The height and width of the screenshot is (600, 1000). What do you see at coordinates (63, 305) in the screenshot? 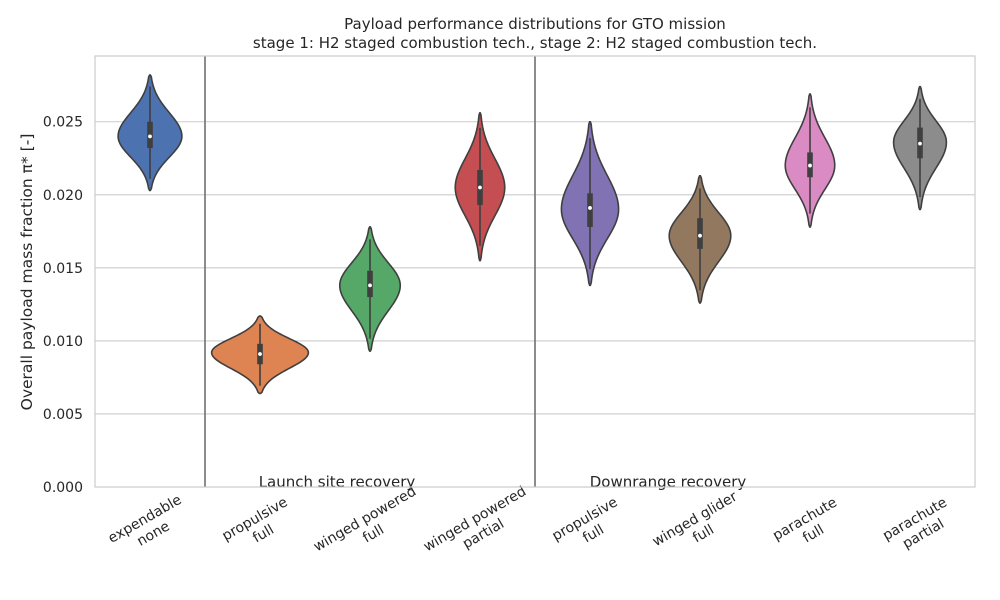
I see `y-ticks: 0.000 0.005 0.010 0.015 0.020 0.025` at bounding box center [63, 305].